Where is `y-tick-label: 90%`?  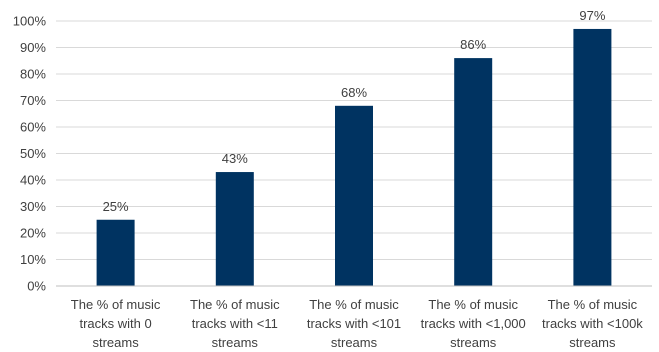
y-tick-label: 90% is located at coordinates (33, 47).